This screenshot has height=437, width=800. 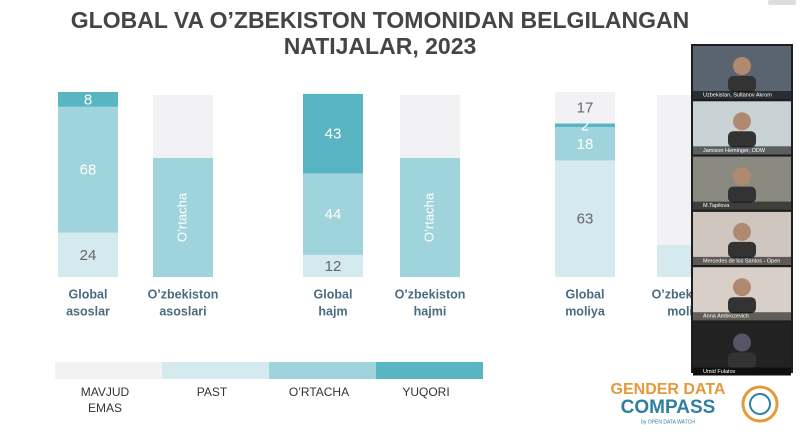 What do you see at coordinates (105, 408) in the screenshot?
I see `legend-label: EMAS` at bounding box center [105, 408].